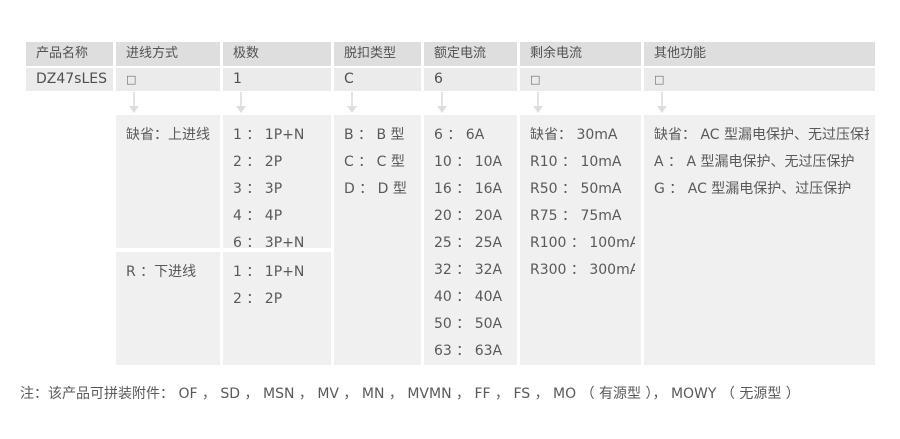  Describe the element at coordinates (576, 162) in the screenshot. I see `option-item: R10 ： 10mA` at that location.